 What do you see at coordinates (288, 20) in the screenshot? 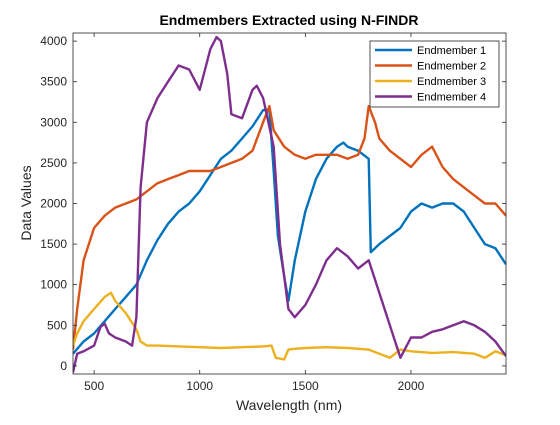
I see `chart-title: Endmembers Extracted using N-FINDR` at bounding box center [288, 20].